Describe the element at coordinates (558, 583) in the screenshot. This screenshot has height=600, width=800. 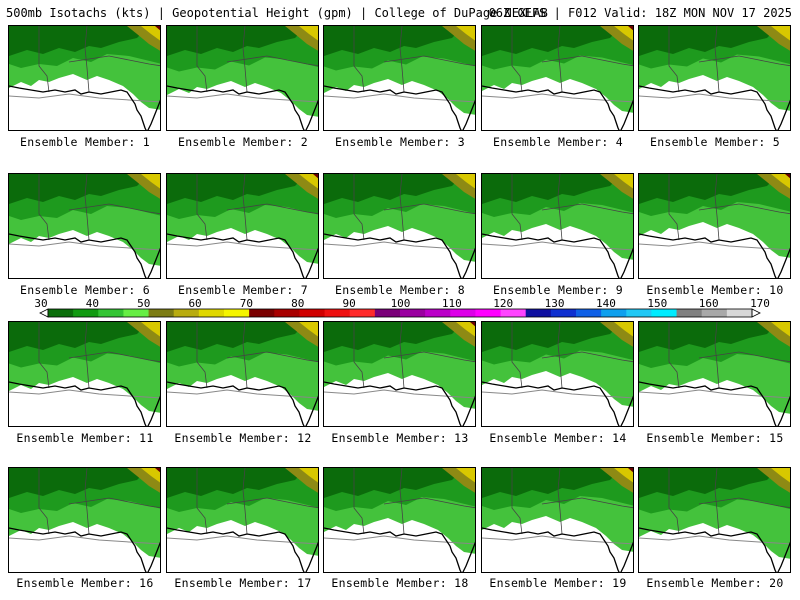
I see `member-caption: Ensemble Member: 19` at that location.